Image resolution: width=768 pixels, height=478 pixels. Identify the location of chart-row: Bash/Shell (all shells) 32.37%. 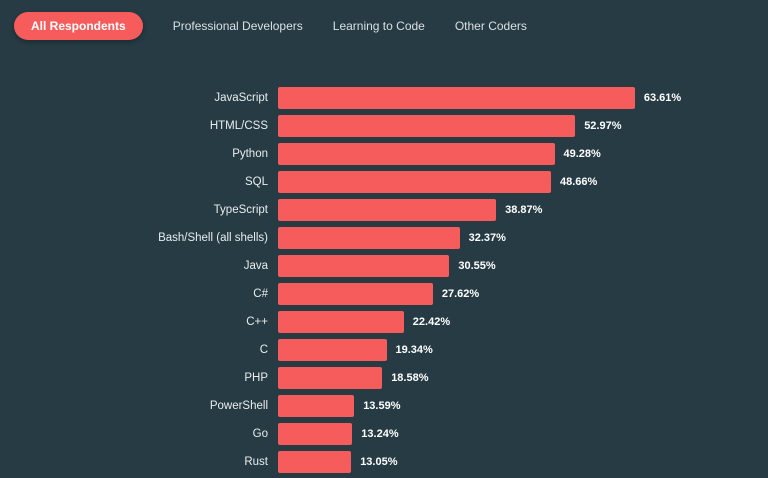
(384, 238).